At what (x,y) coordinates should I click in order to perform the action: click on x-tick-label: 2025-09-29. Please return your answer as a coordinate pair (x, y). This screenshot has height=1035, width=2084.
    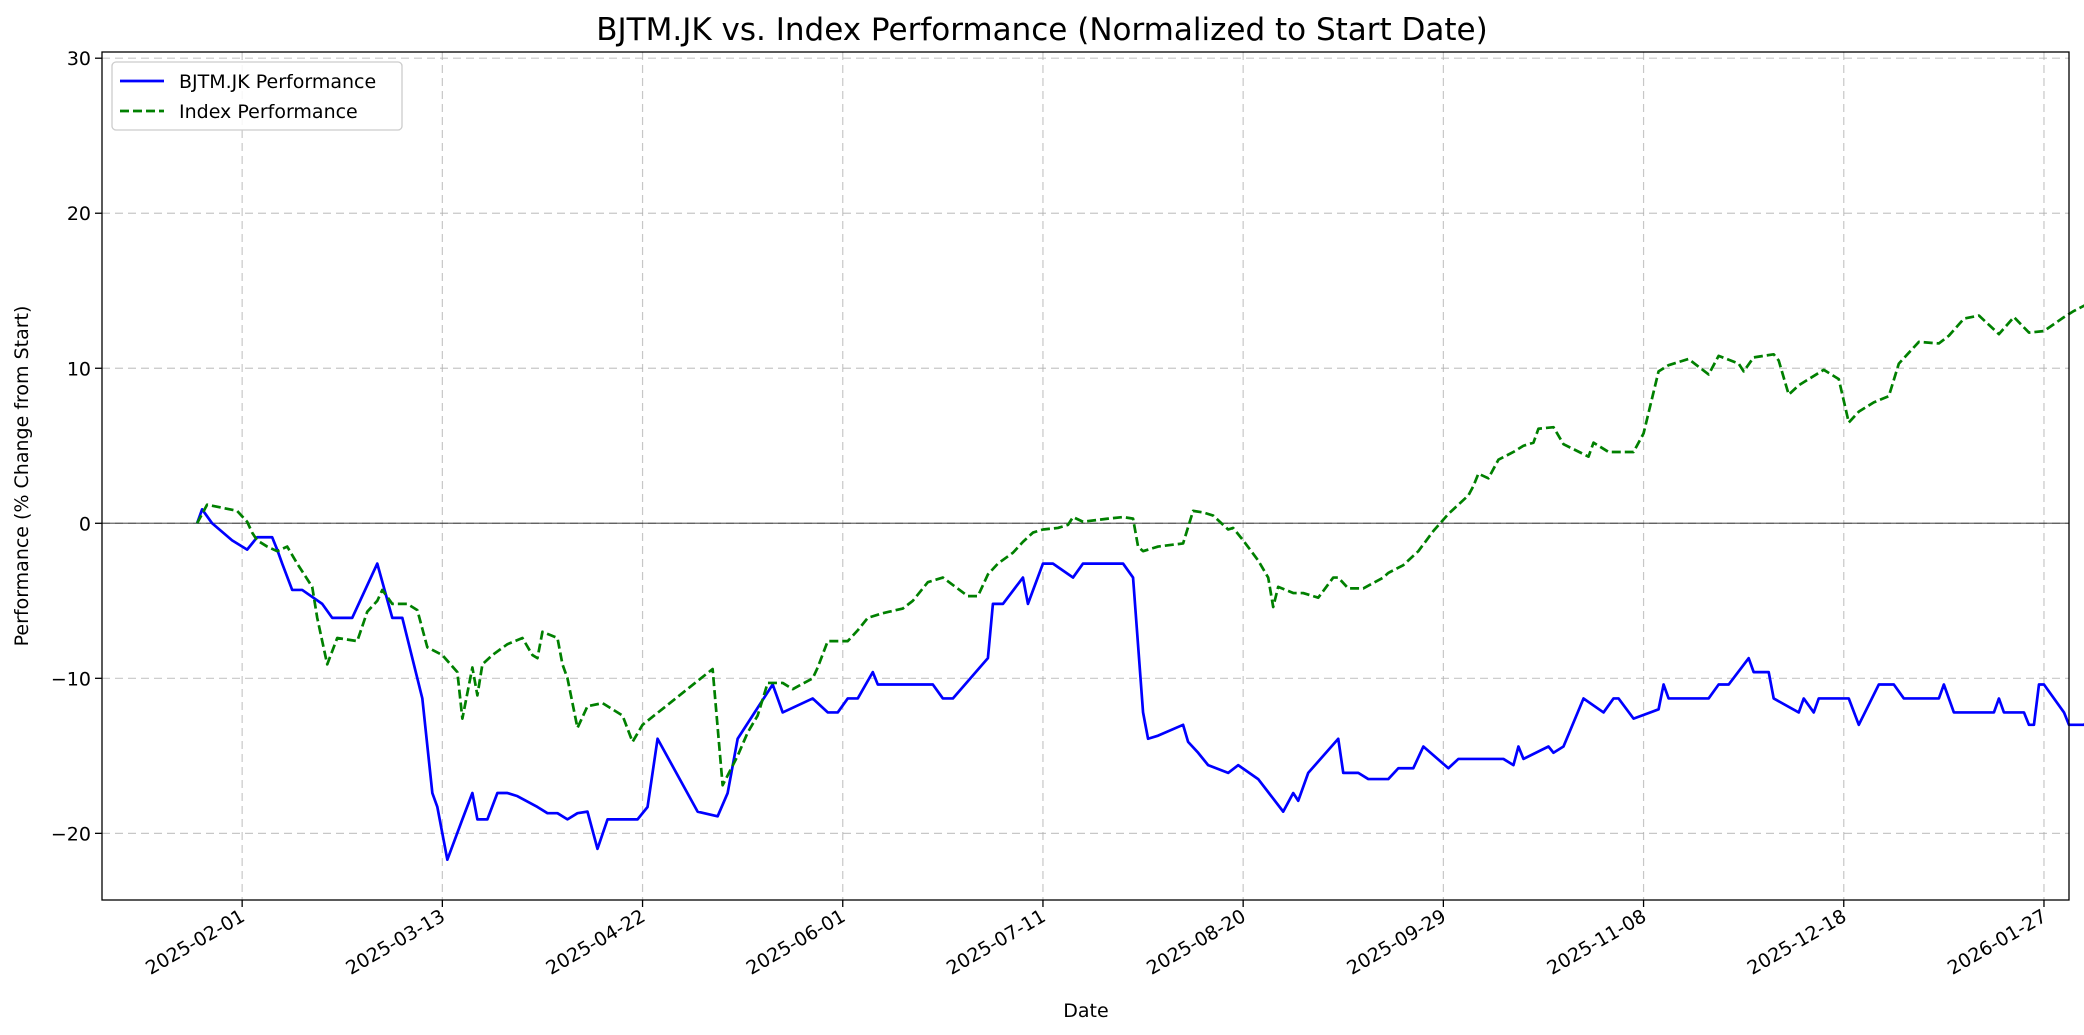
    Looking at the image, I should click on (1396, 942).